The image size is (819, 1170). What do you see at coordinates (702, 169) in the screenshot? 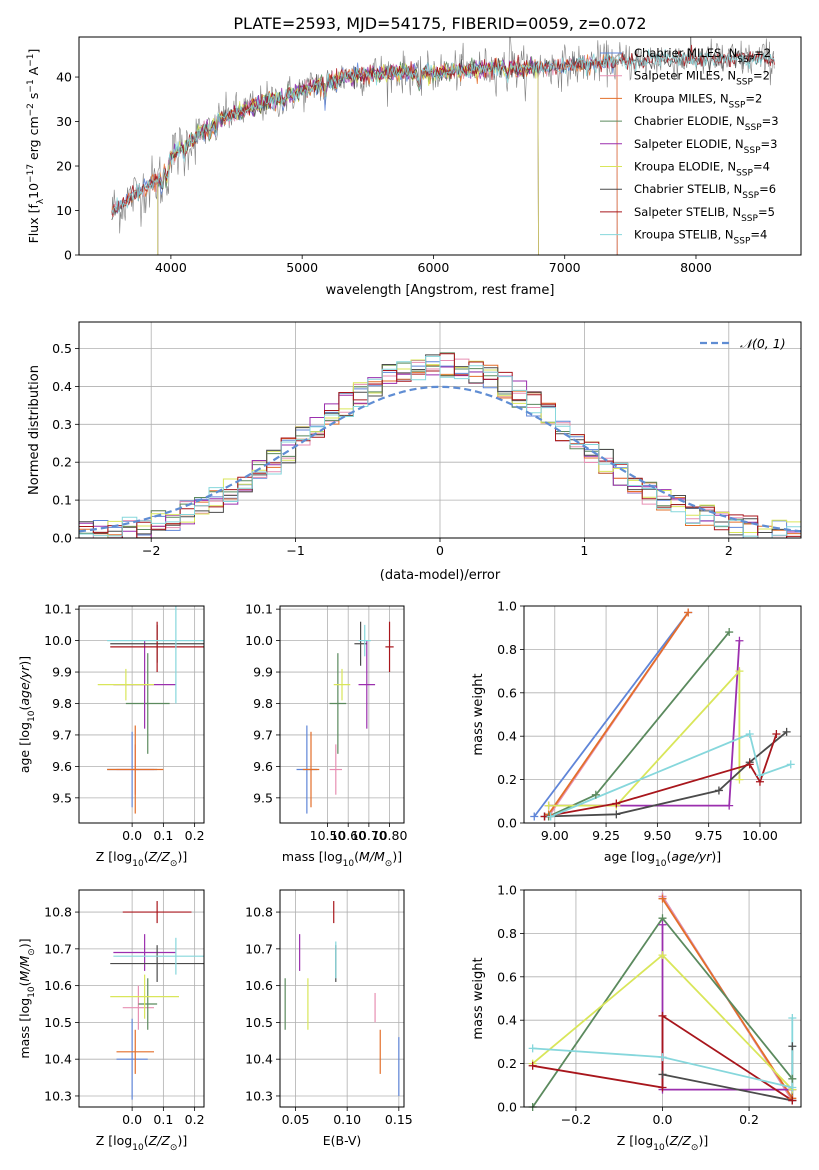
I see `legend-label: Kroupa ELODIE, NSSP=4` at bounding box center [702, 169].